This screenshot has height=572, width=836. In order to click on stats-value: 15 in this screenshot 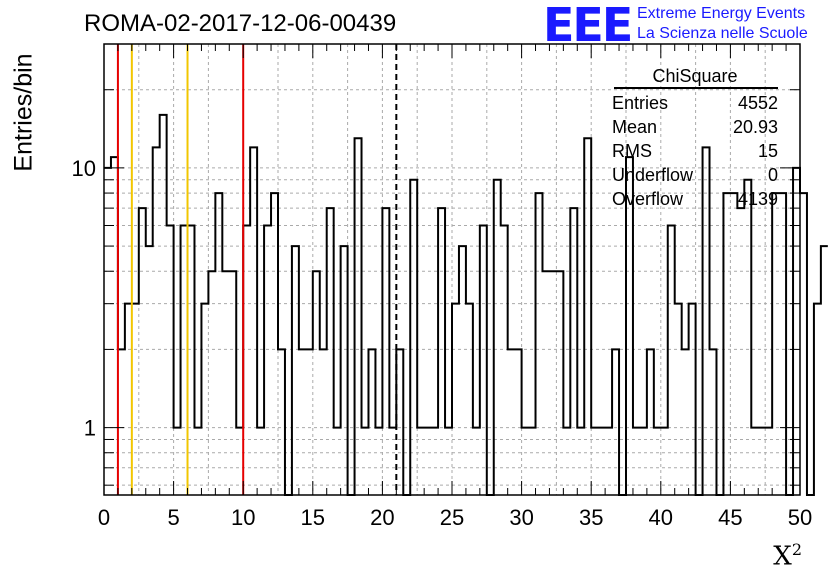, I will do `click(767, 151)`.